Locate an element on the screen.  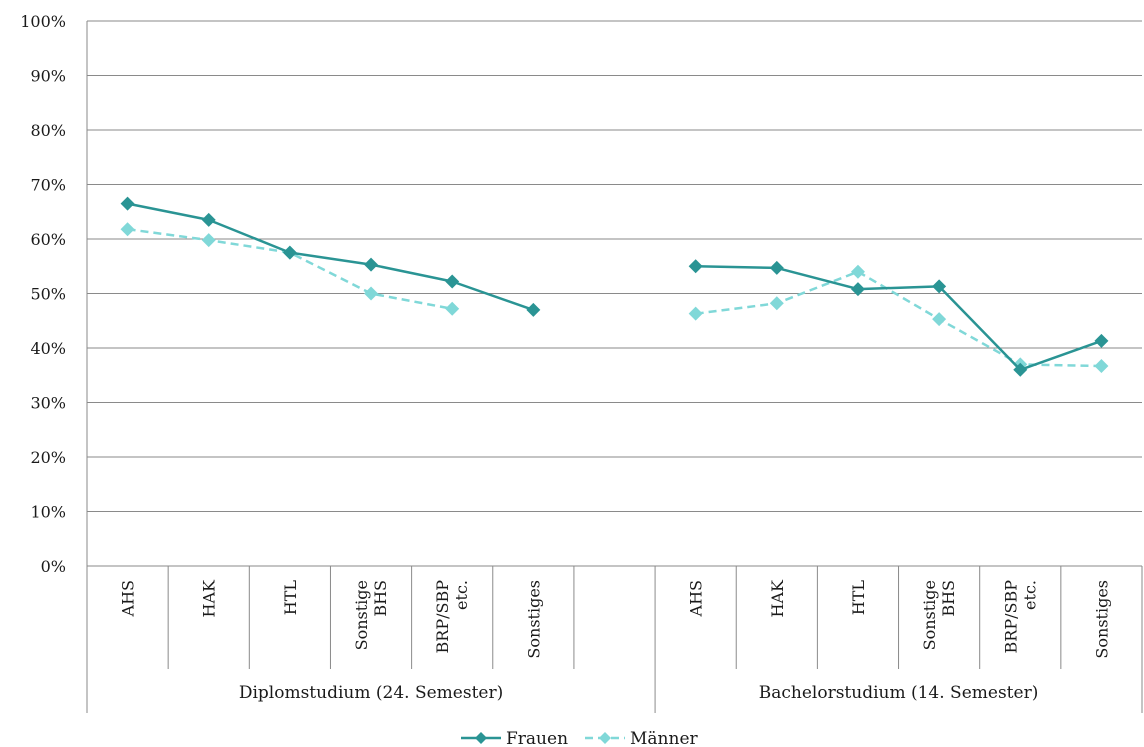
legend-label: Frauen is located at coordinates (537, 738).